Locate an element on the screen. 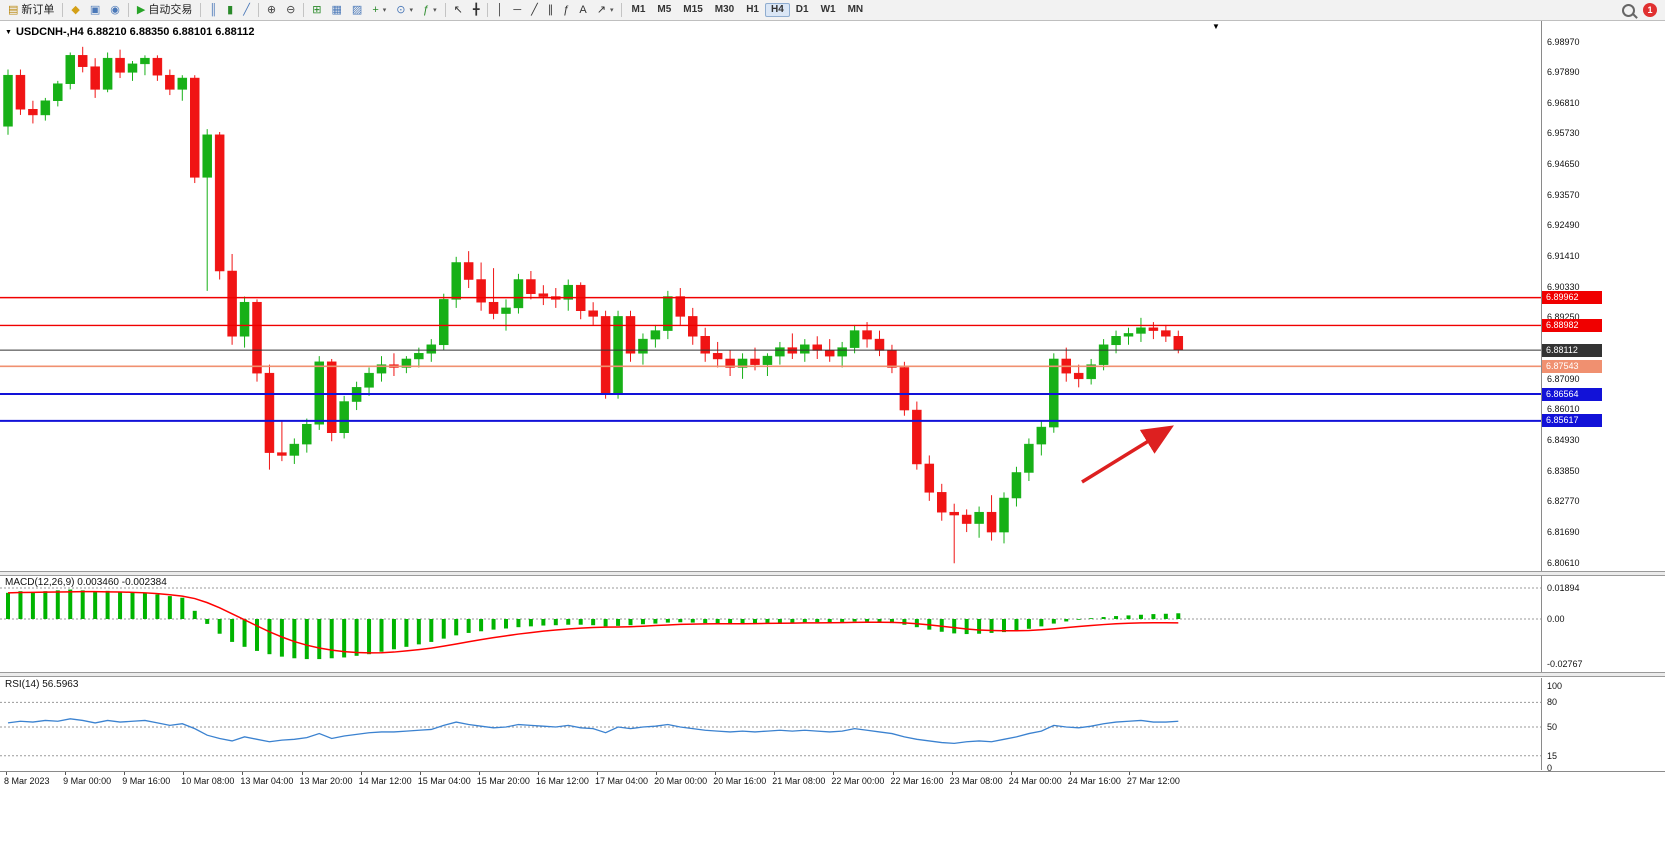  candlestick-type-button: ▮ is located at coordinates (230, 10).